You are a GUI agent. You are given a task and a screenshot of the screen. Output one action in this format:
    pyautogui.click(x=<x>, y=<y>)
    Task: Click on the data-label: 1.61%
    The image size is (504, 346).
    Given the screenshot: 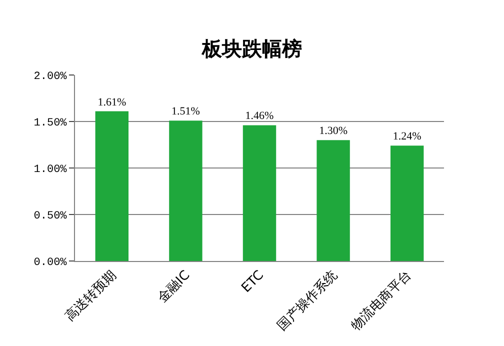 What is the action you would take?
    pyautogui.click(x=112, y=102)
    